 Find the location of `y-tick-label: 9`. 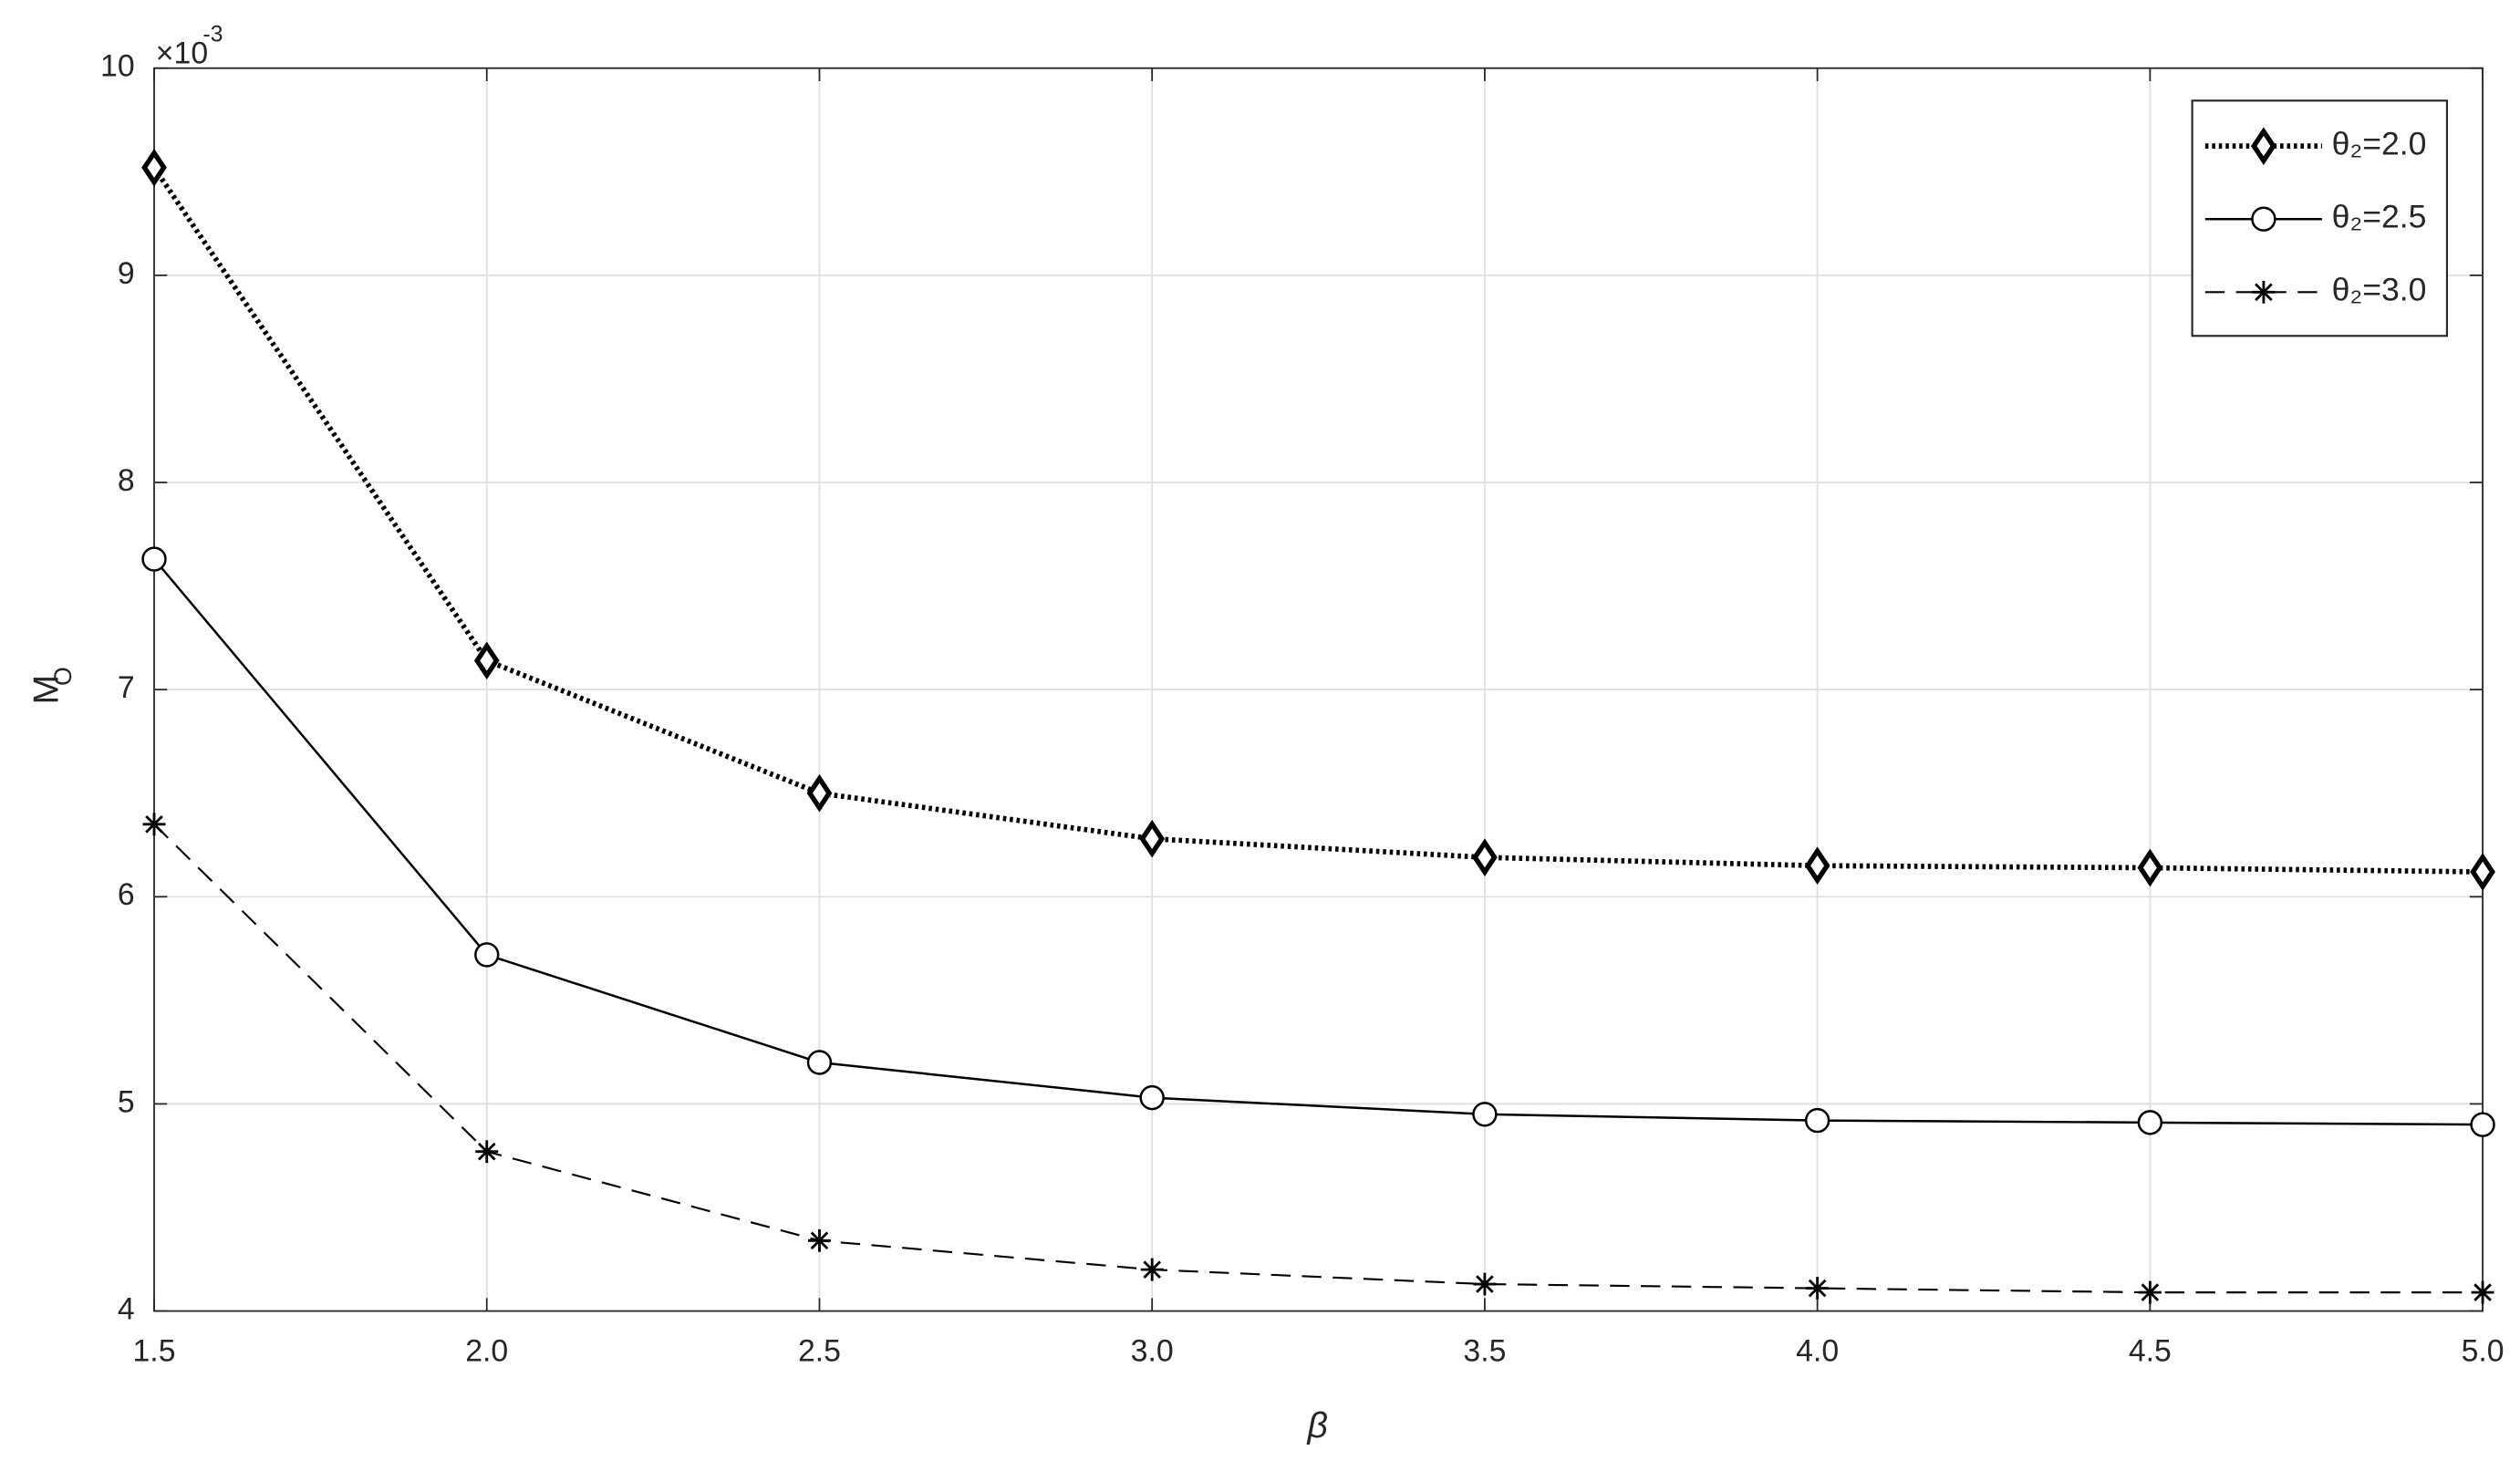

y-tick-label: 9 is located at coordinates (127, 273).